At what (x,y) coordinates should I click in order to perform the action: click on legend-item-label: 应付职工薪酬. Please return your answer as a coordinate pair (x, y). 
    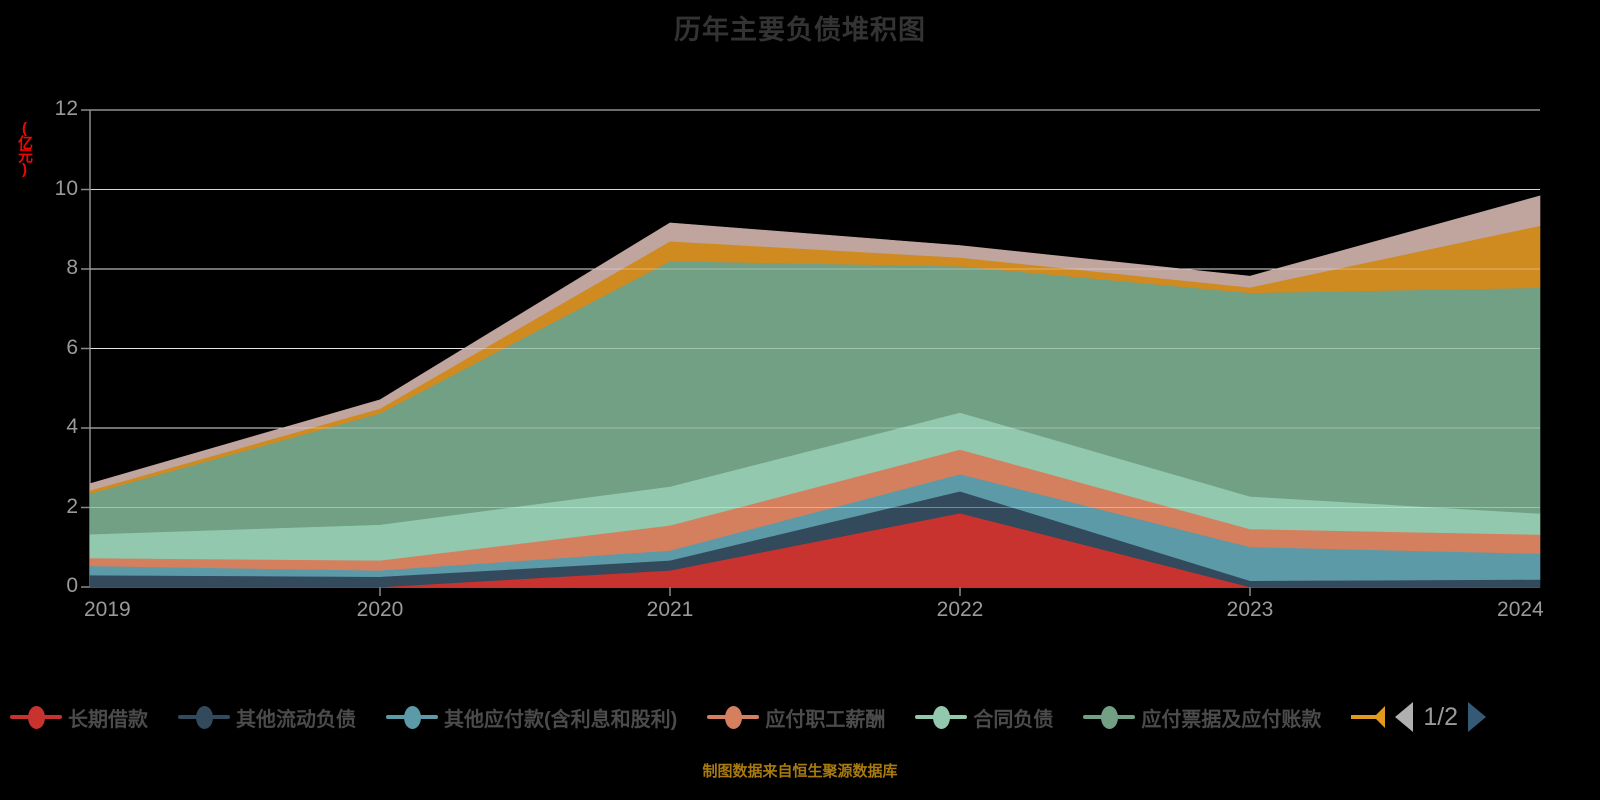
    Looking at the image, I should click on (825, 719).